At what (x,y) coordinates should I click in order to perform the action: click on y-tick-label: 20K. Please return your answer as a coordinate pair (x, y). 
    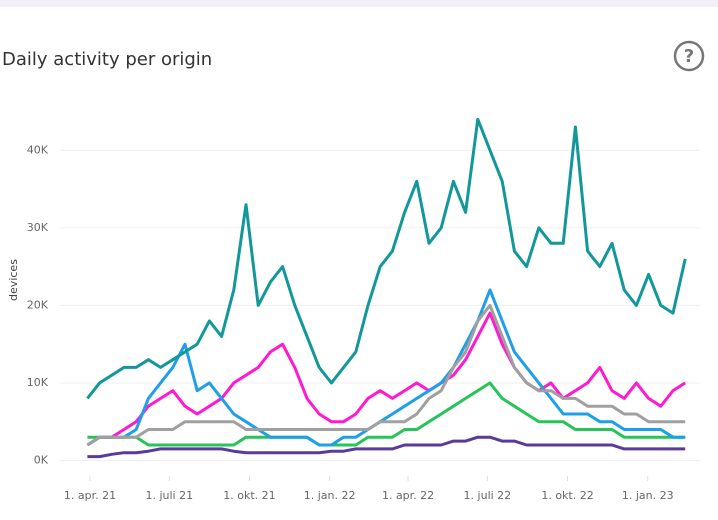
    Looking at the image, I should click on (38, 304).